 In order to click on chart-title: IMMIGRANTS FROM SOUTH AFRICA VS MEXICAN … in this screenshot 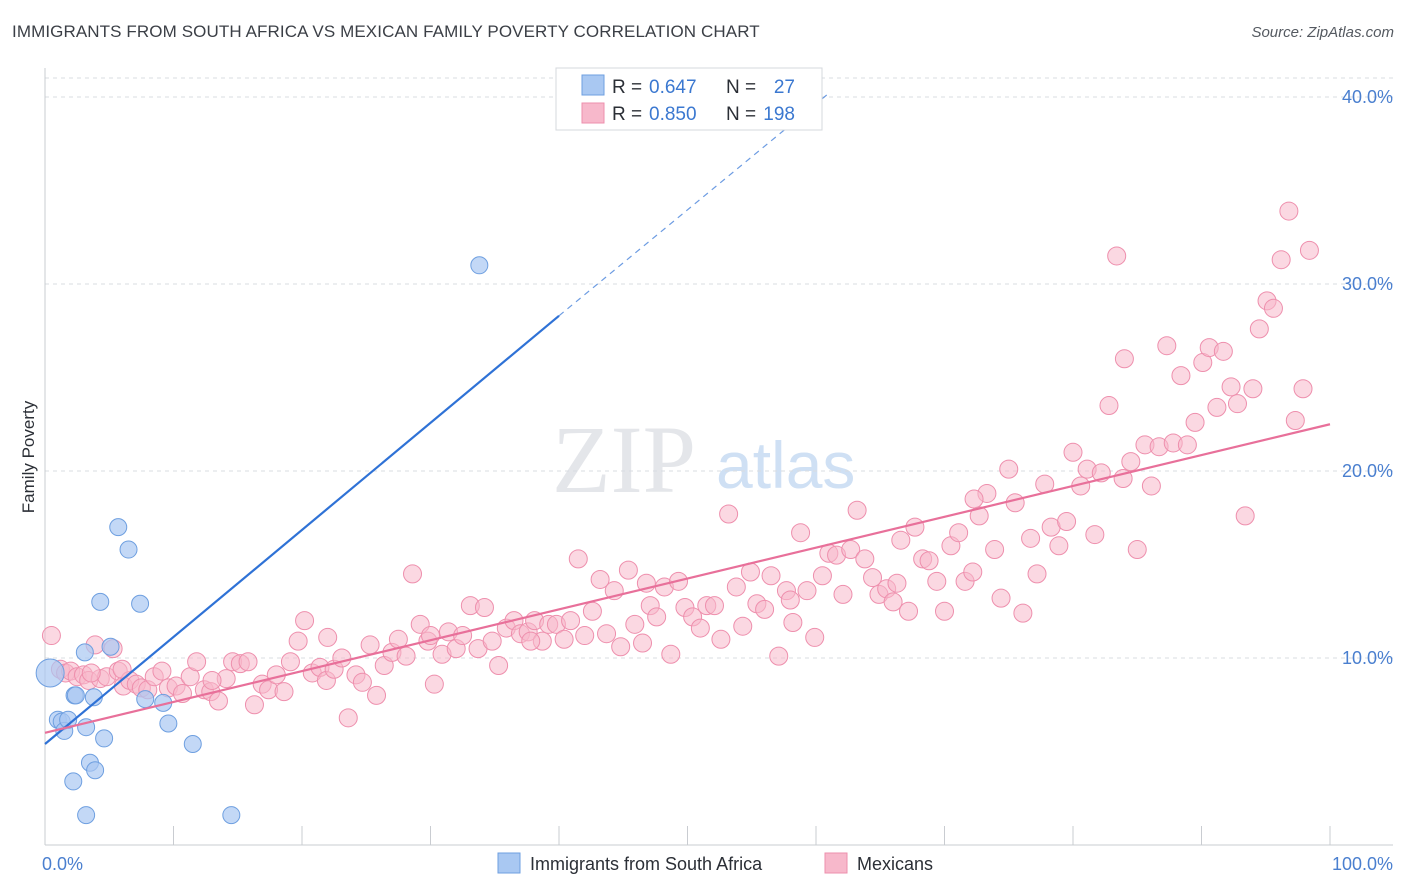, I will do `click(386, 31)`.